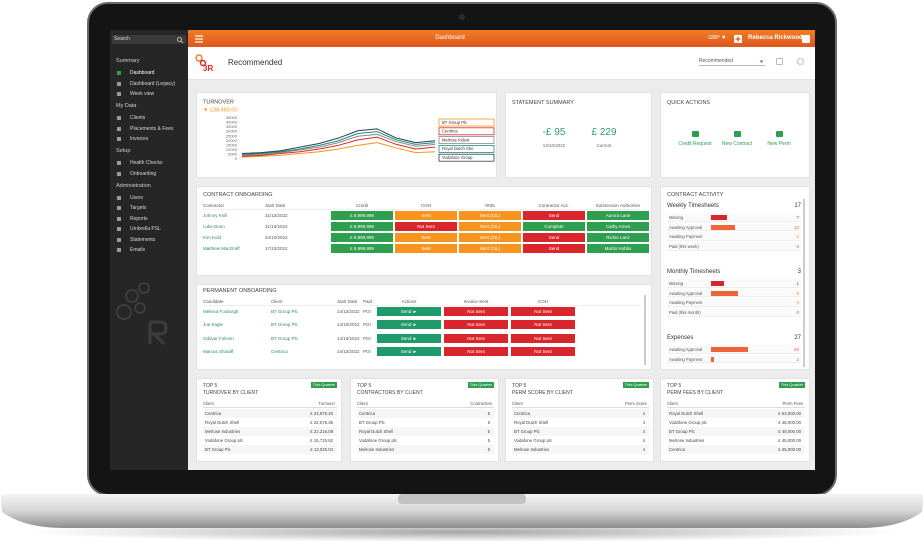 The image size is (924, 550). Describe the element at coordinates (806, 38) in the screenshot. I see `user-icon` at that location.